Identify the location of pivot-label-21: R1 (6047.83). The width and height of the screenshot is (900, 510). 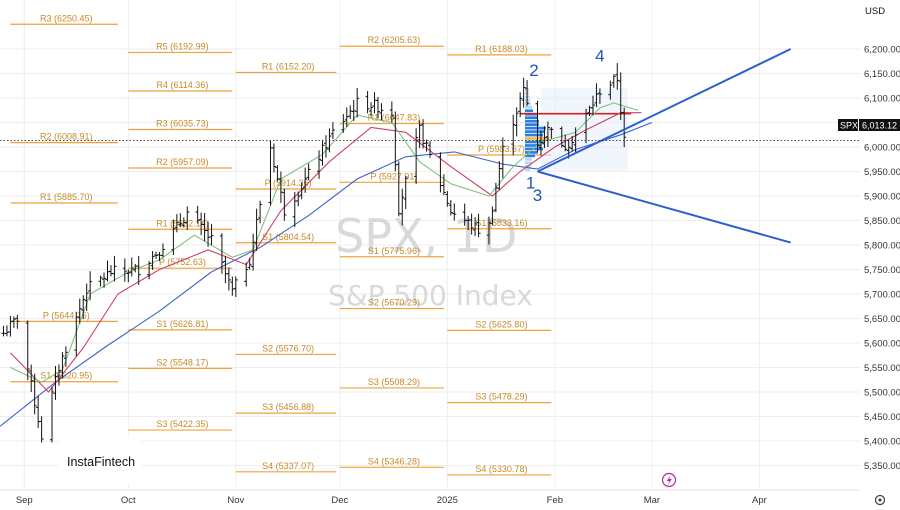
(394, 118).